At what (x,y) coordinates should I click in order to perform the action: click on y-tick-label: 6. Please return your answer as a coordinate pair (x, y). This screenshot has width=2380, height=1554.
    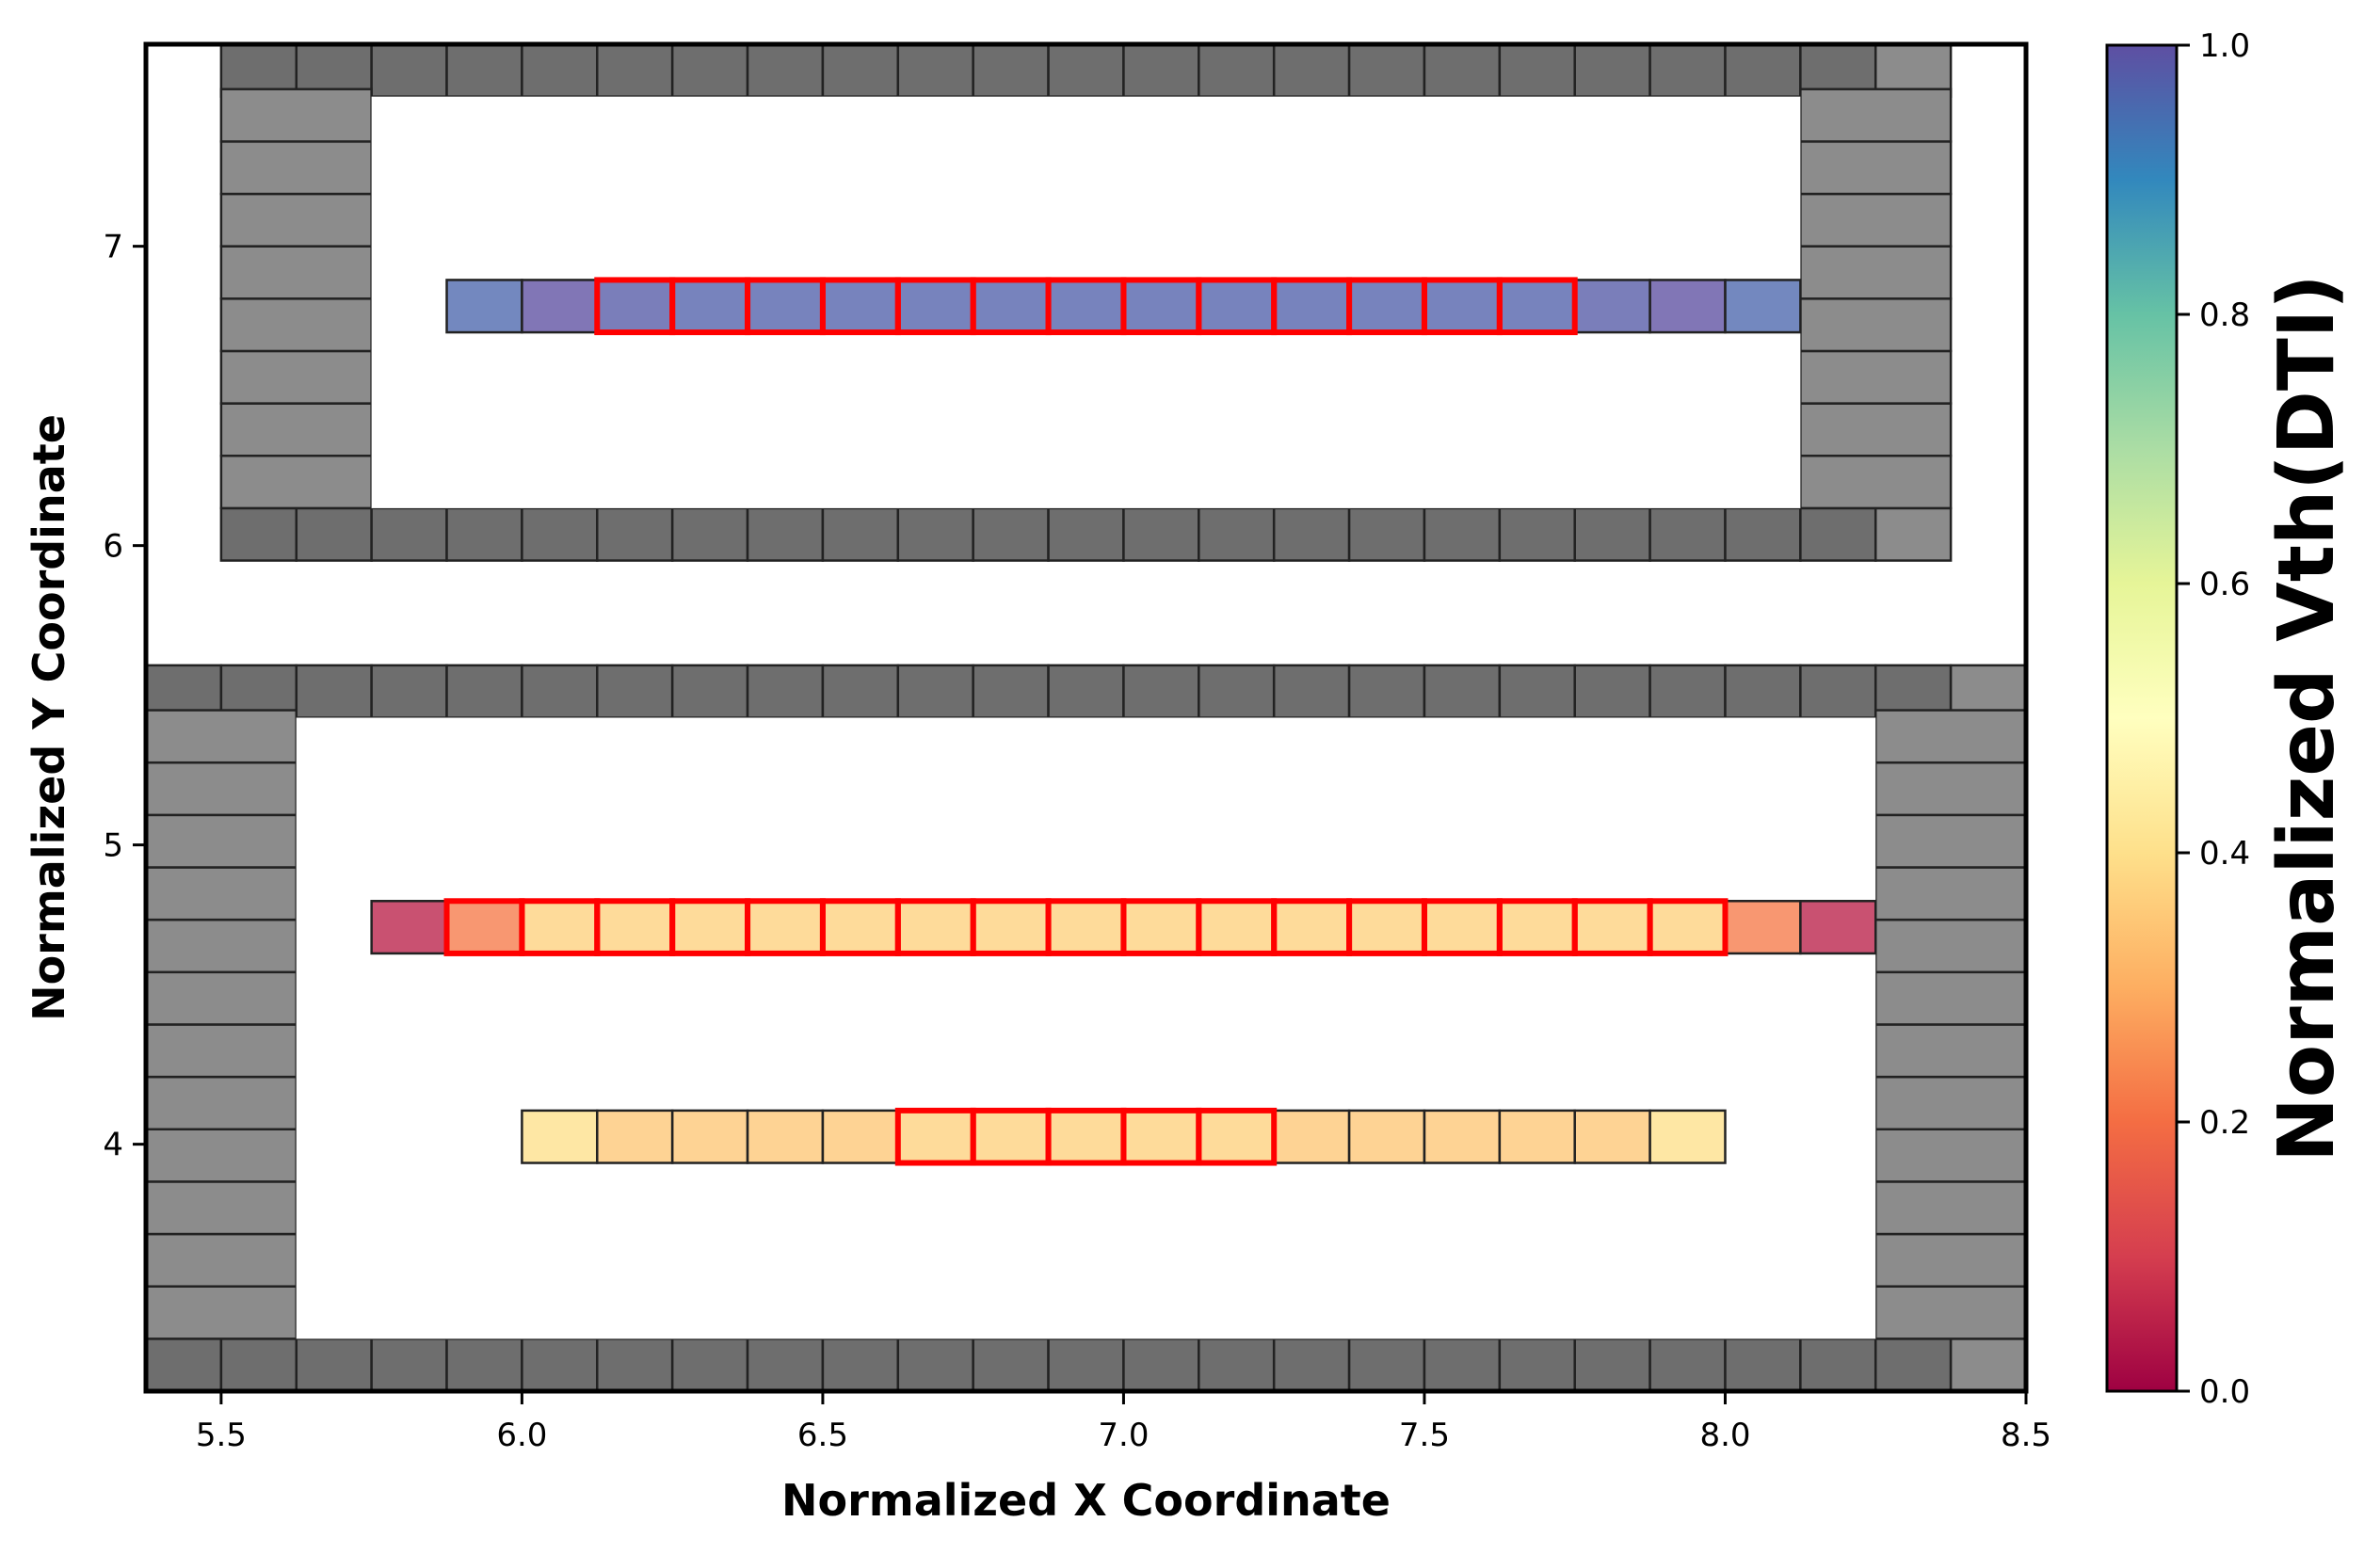
    Looking at the image, I should click on (113, 547).